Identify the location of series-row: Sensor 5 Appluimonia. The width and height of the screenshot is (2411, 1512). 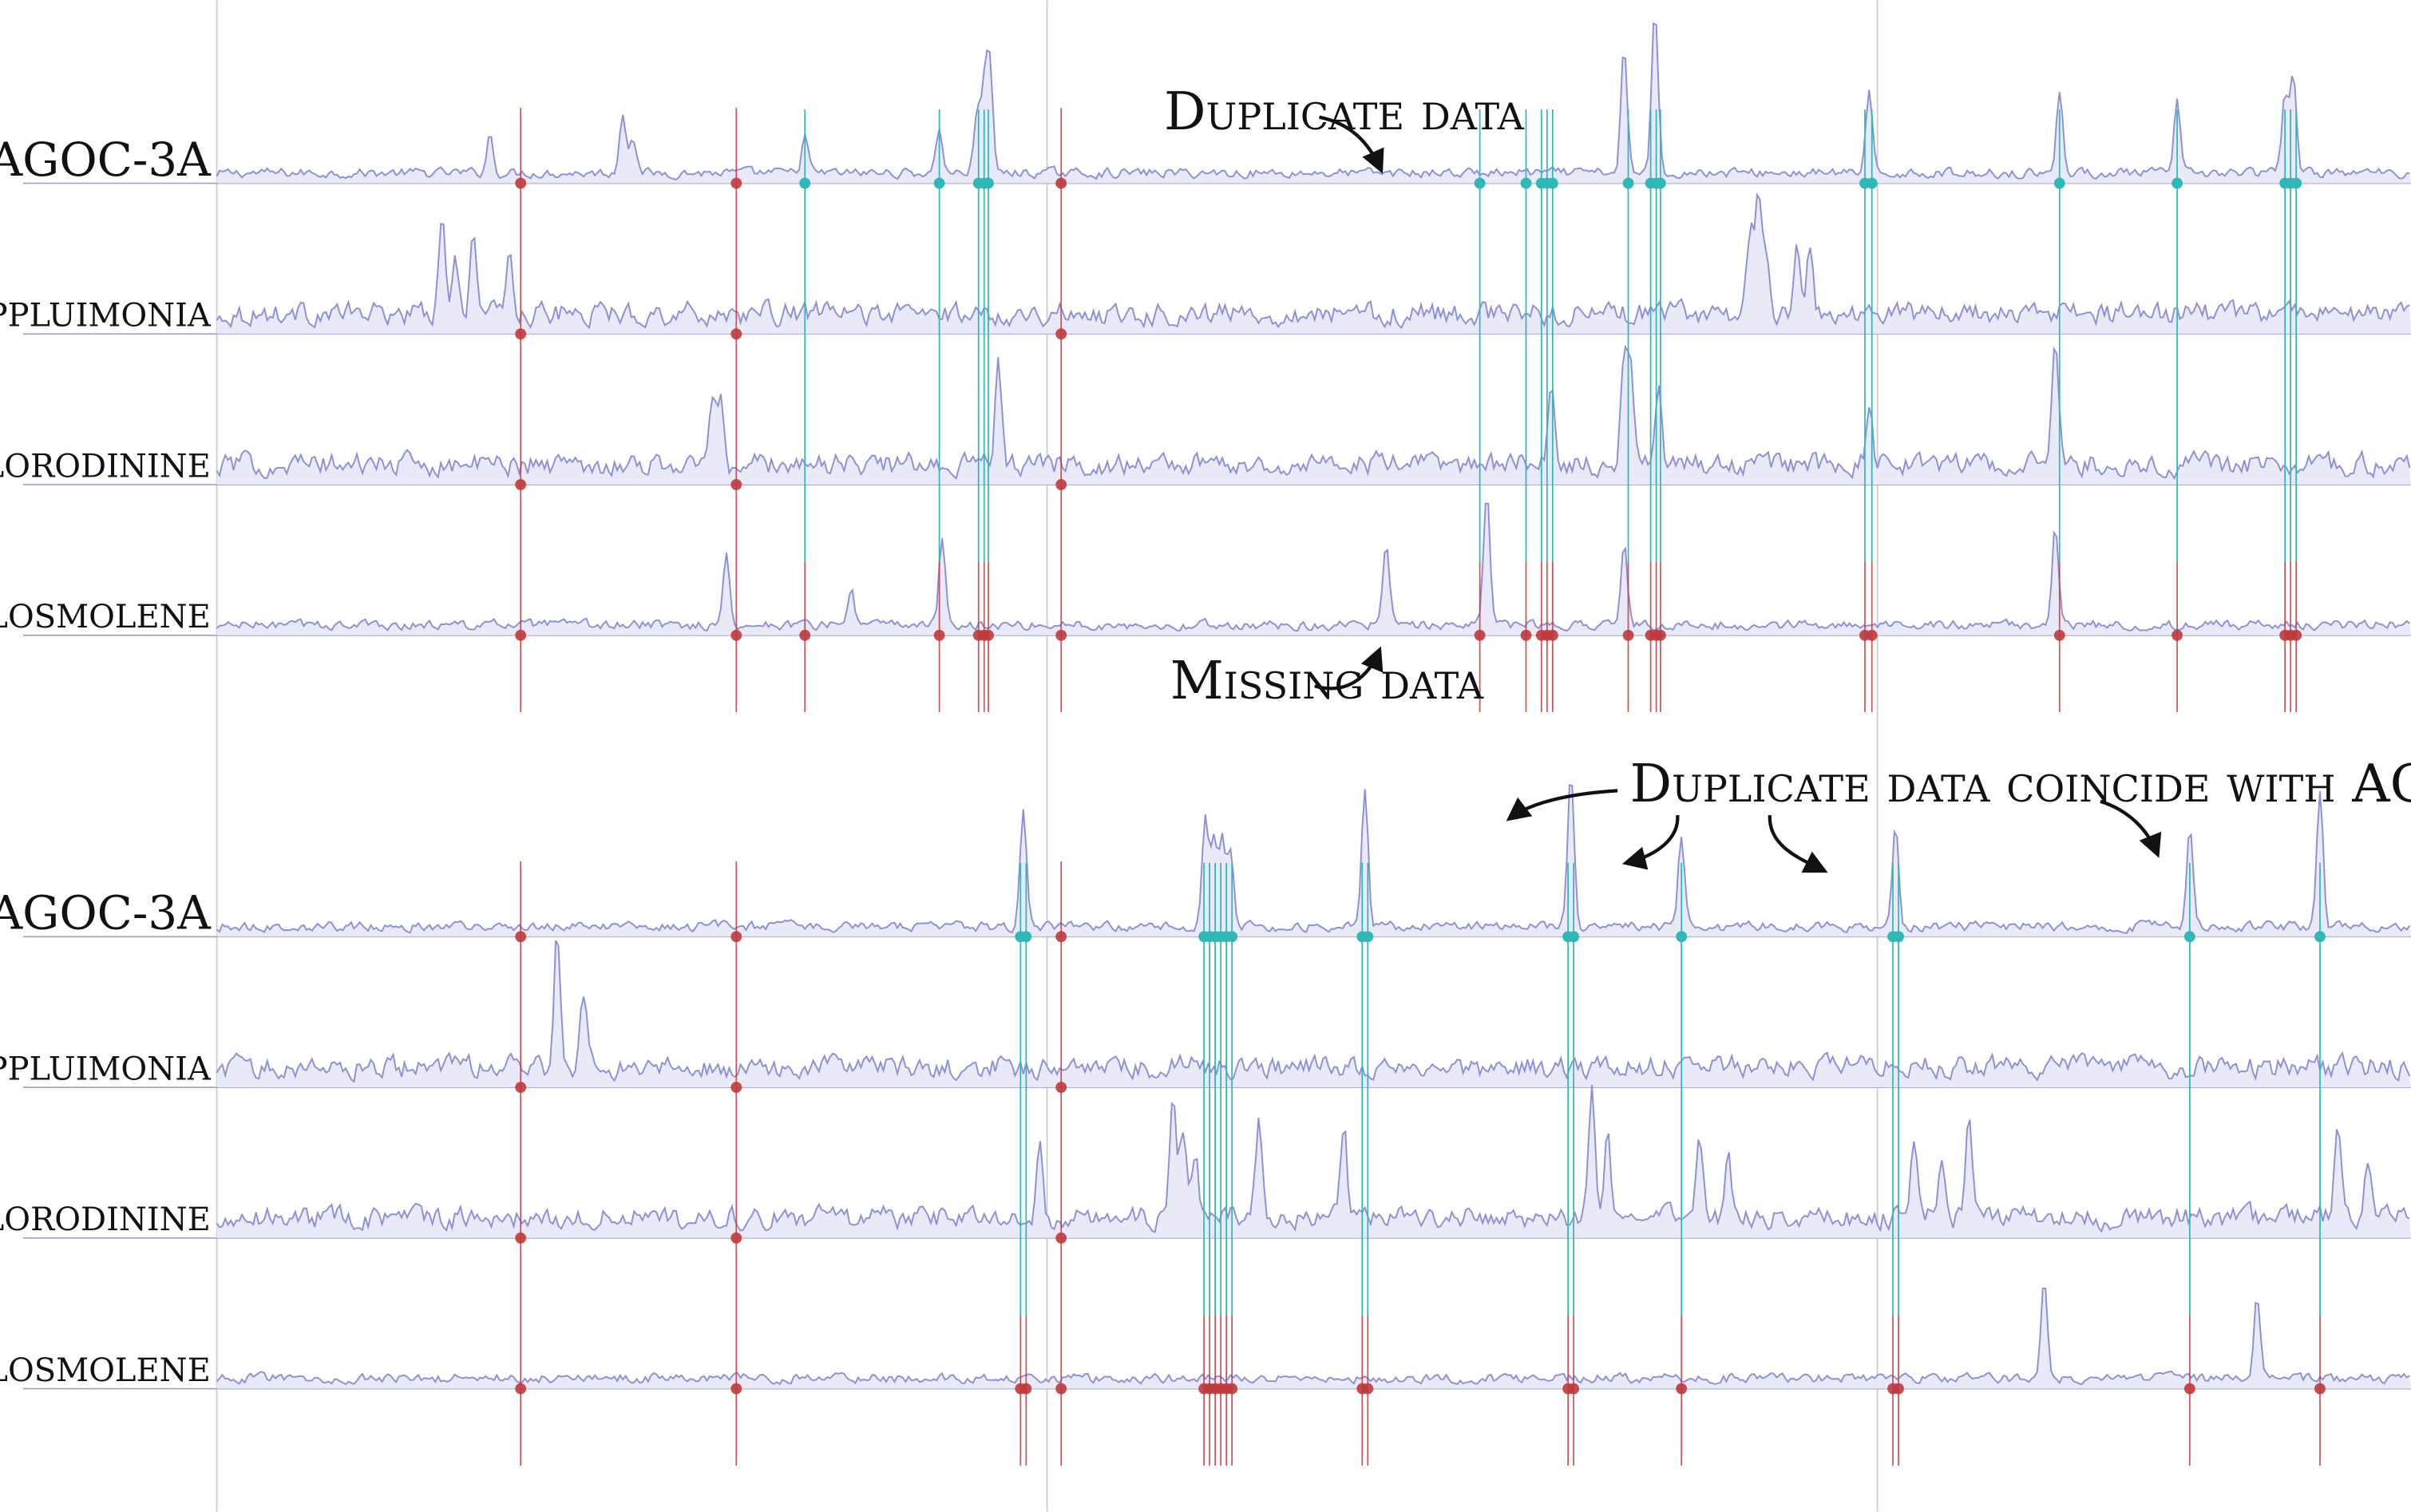
(1205, 265).